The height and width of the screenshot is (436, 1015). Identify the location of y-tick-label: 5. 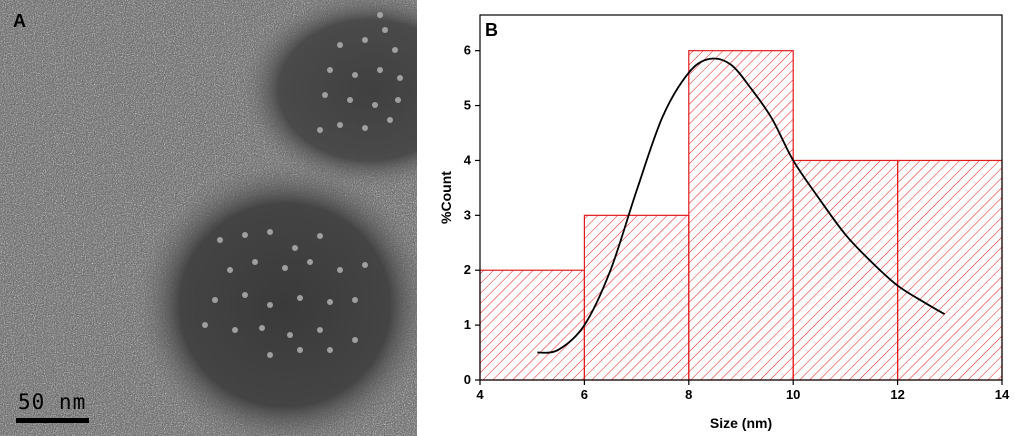
(467, 105).